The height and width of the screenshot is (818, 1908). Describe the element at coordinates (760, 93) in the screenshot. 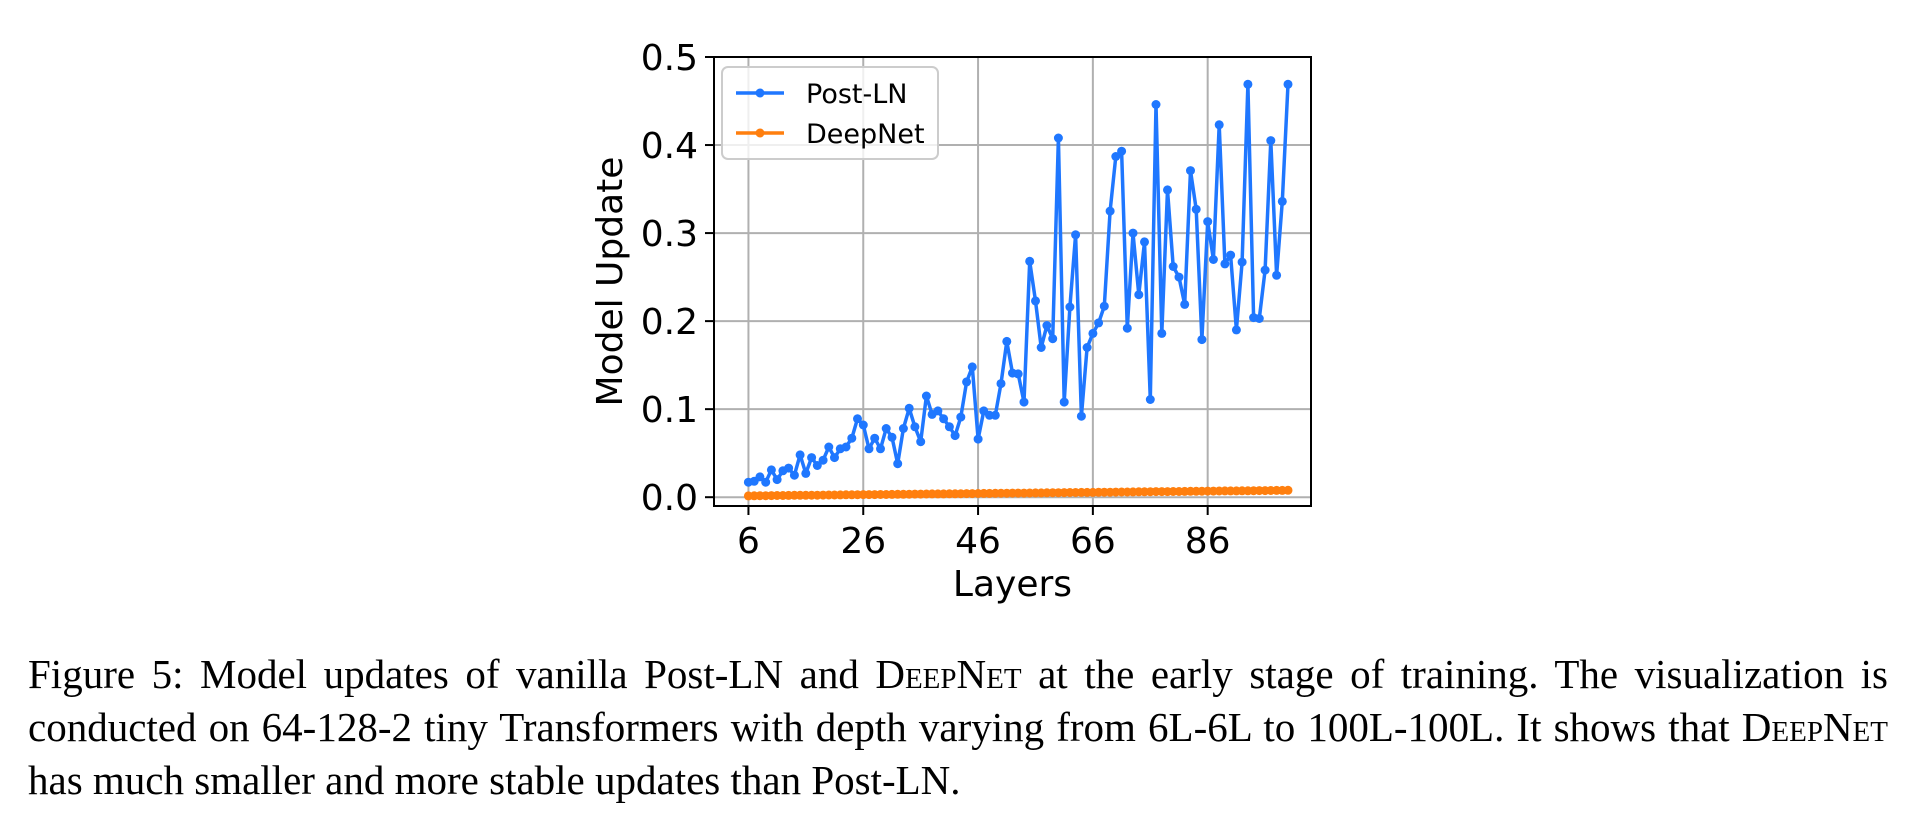

I see `legend-marker-post-ln` at that location.